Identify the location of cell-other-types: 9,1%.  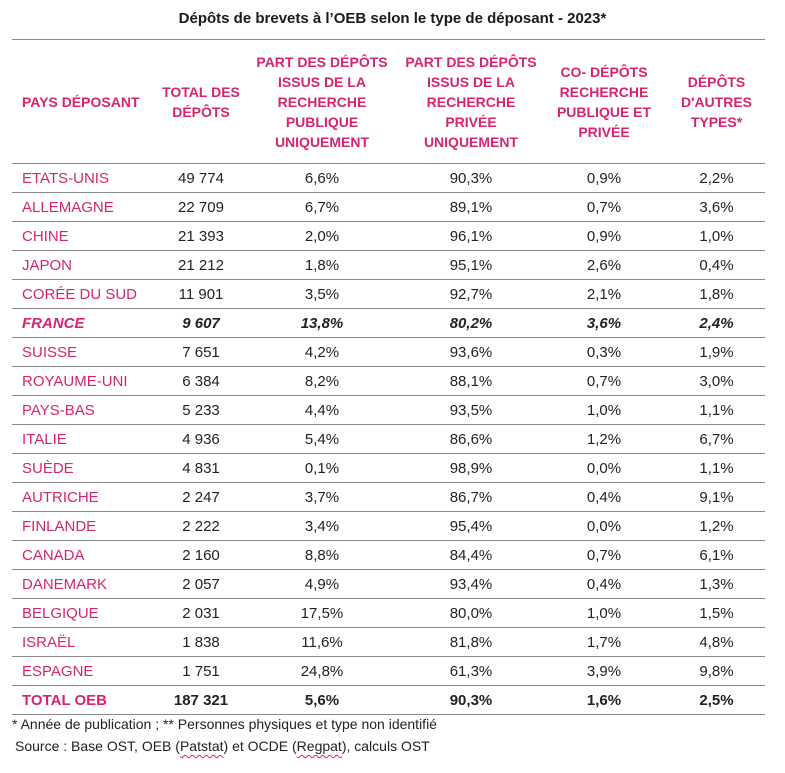
(716, 497).